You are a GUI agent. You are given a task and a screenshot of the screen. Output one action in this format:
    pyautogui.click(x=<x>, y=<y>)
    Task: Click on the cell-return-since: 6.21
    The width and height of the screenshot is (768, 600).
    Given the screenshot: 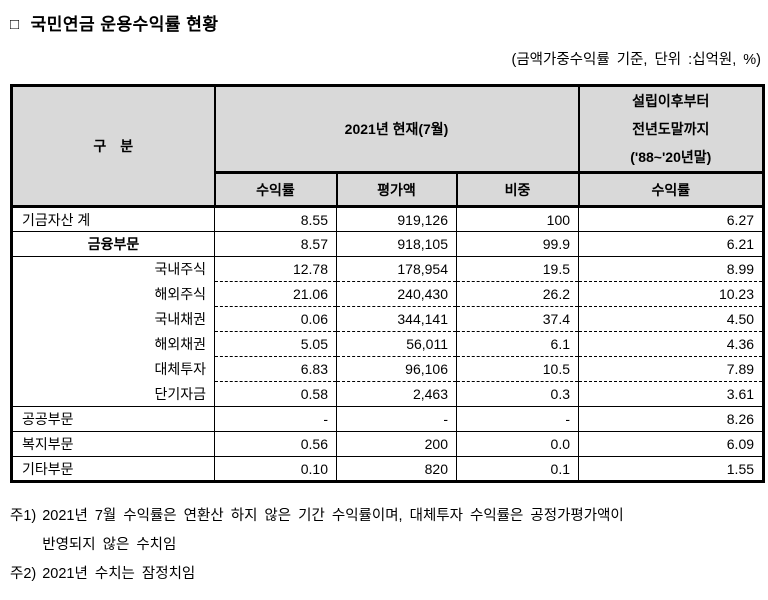 What is the action you would take?
    pyautogui.click(x=671, y=244)
    